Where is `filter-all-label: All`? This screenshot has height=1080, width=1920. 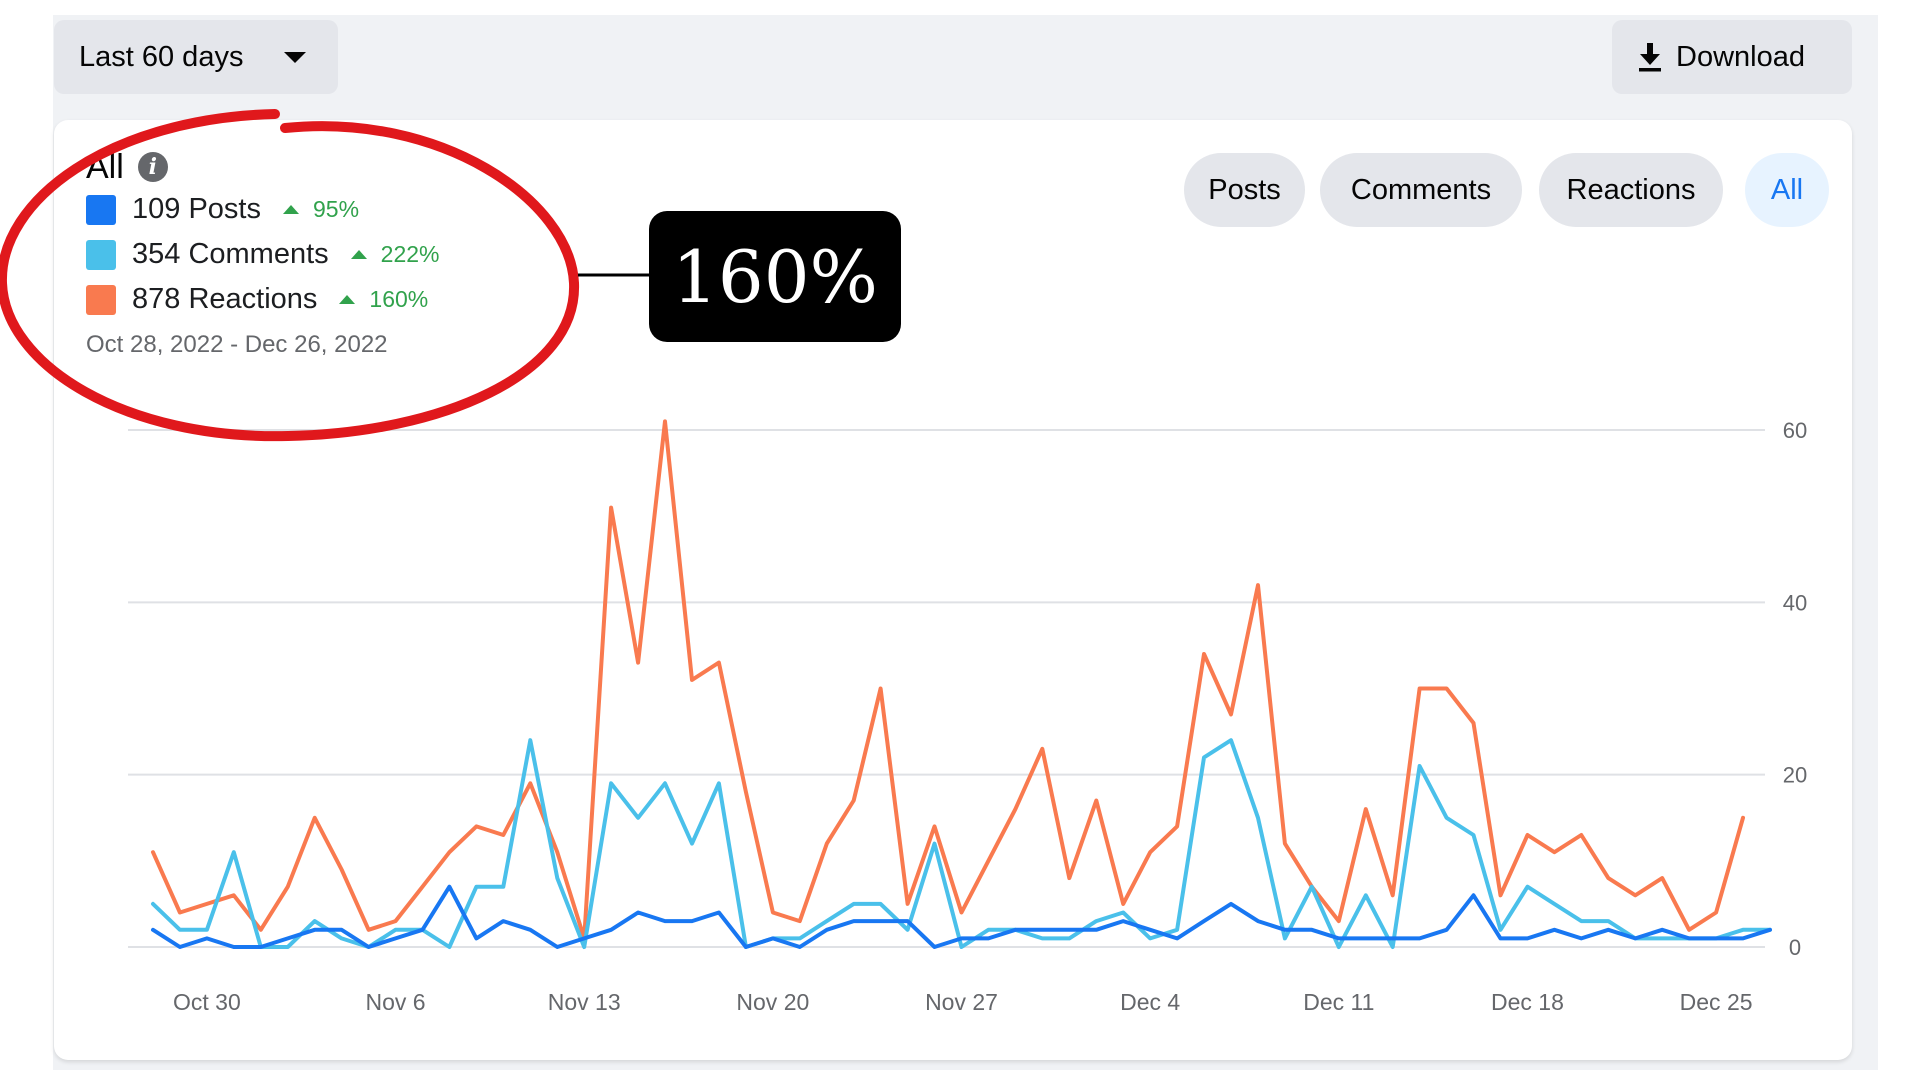 filter-all-label: All is located at coordinates (1787, 189).